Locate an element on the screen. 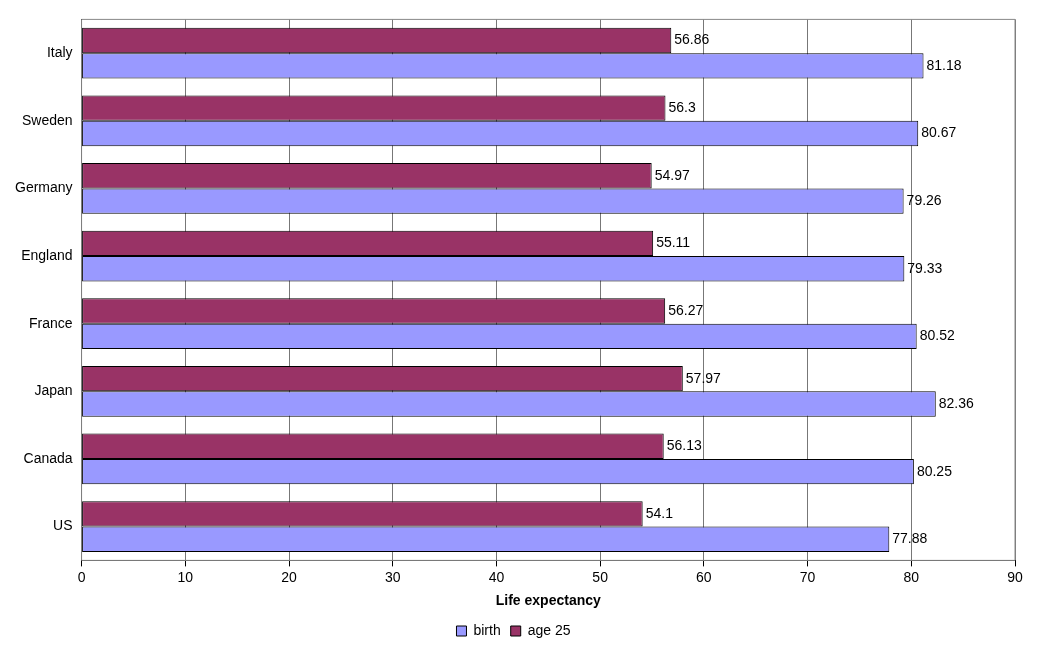 This screenshot has width=1043, height=656. x-tick-label: 60 is located at coordinates (704, 576).